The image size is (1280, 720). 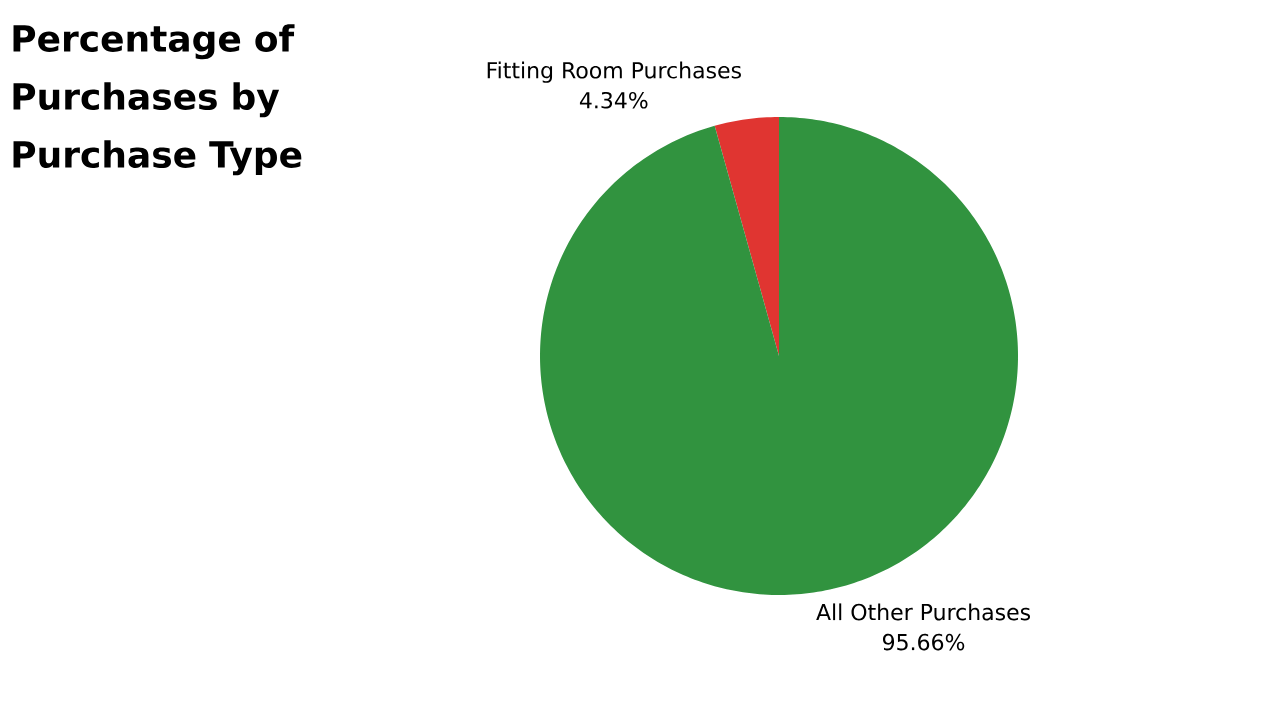 I want to click on data-label: 95.66%, so click(x=923, y=642).